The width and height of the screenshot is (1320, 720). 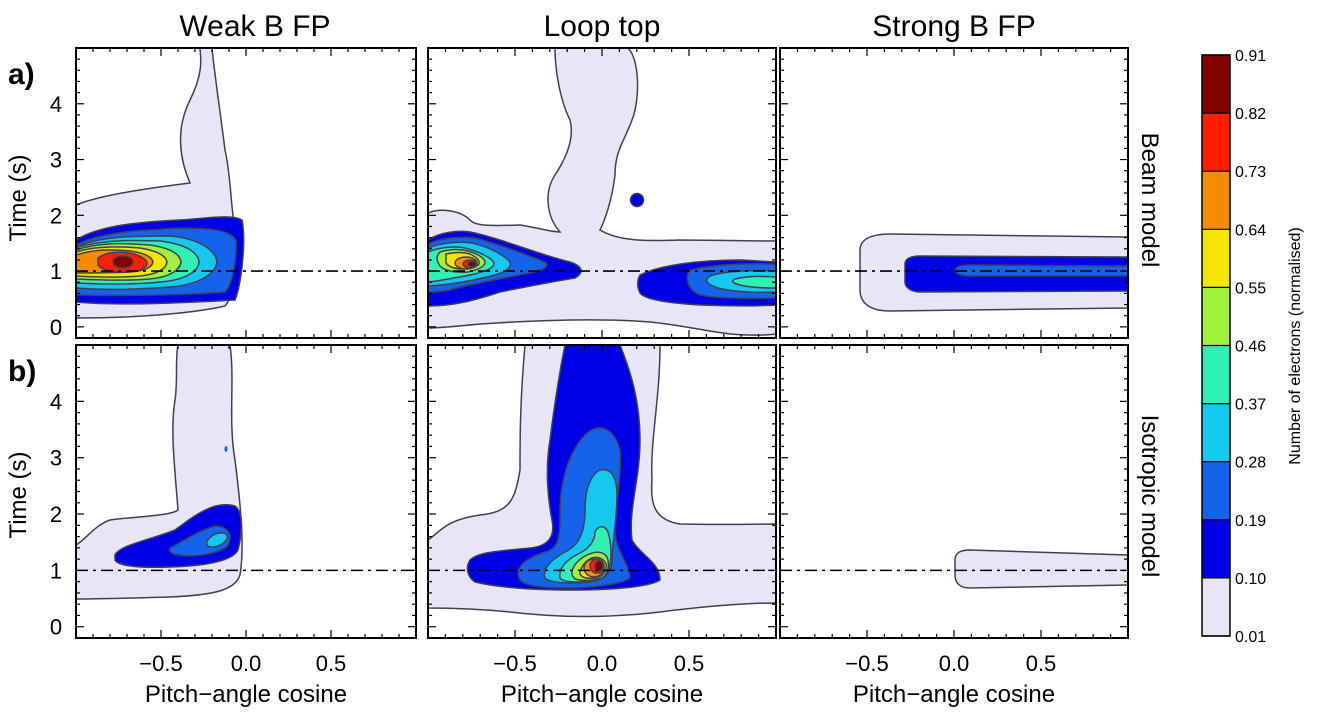 What do you see at coordinates (954, 694) in the screenshot?
I see `x-axis-label-3: Pitch−angle cosine` at bounding box center [954, 694].